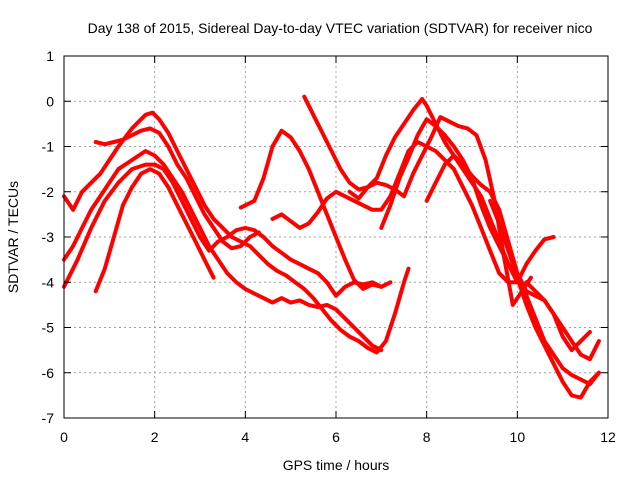  Describe the element at coordinates (155, 437) in the screenshot. I see `x-tick-label: 2` at that location.